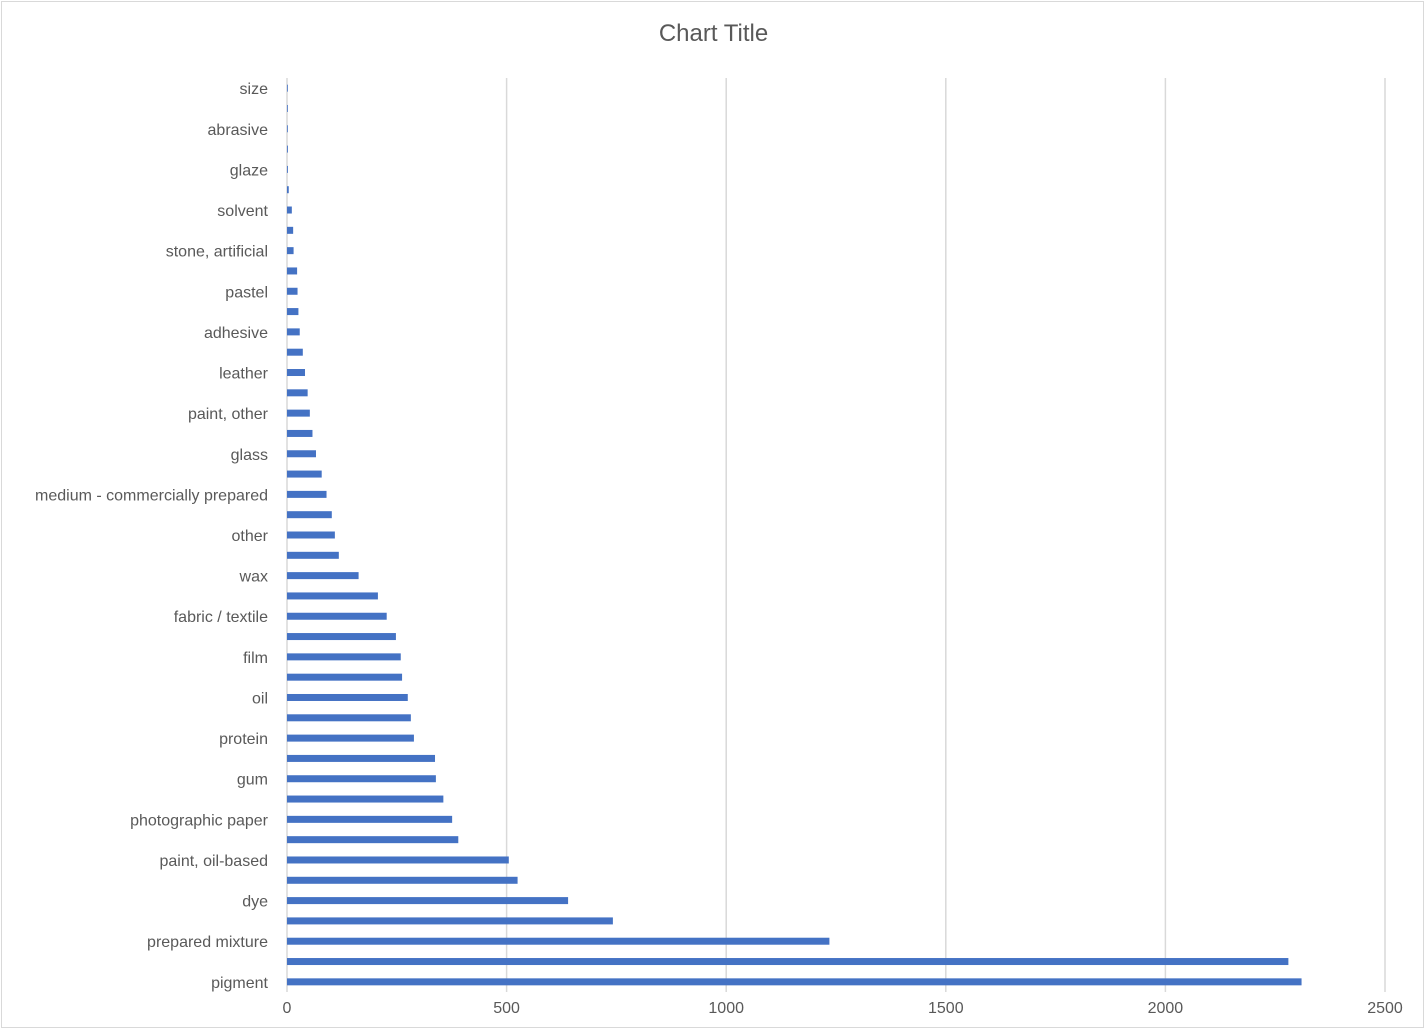 This screenshot has width=1427, height=1031. What do you see at coordinates (1385, 1008) in the screenshot?
I see `x-tick-label: 2500` at bounding box center [1385, 1008].